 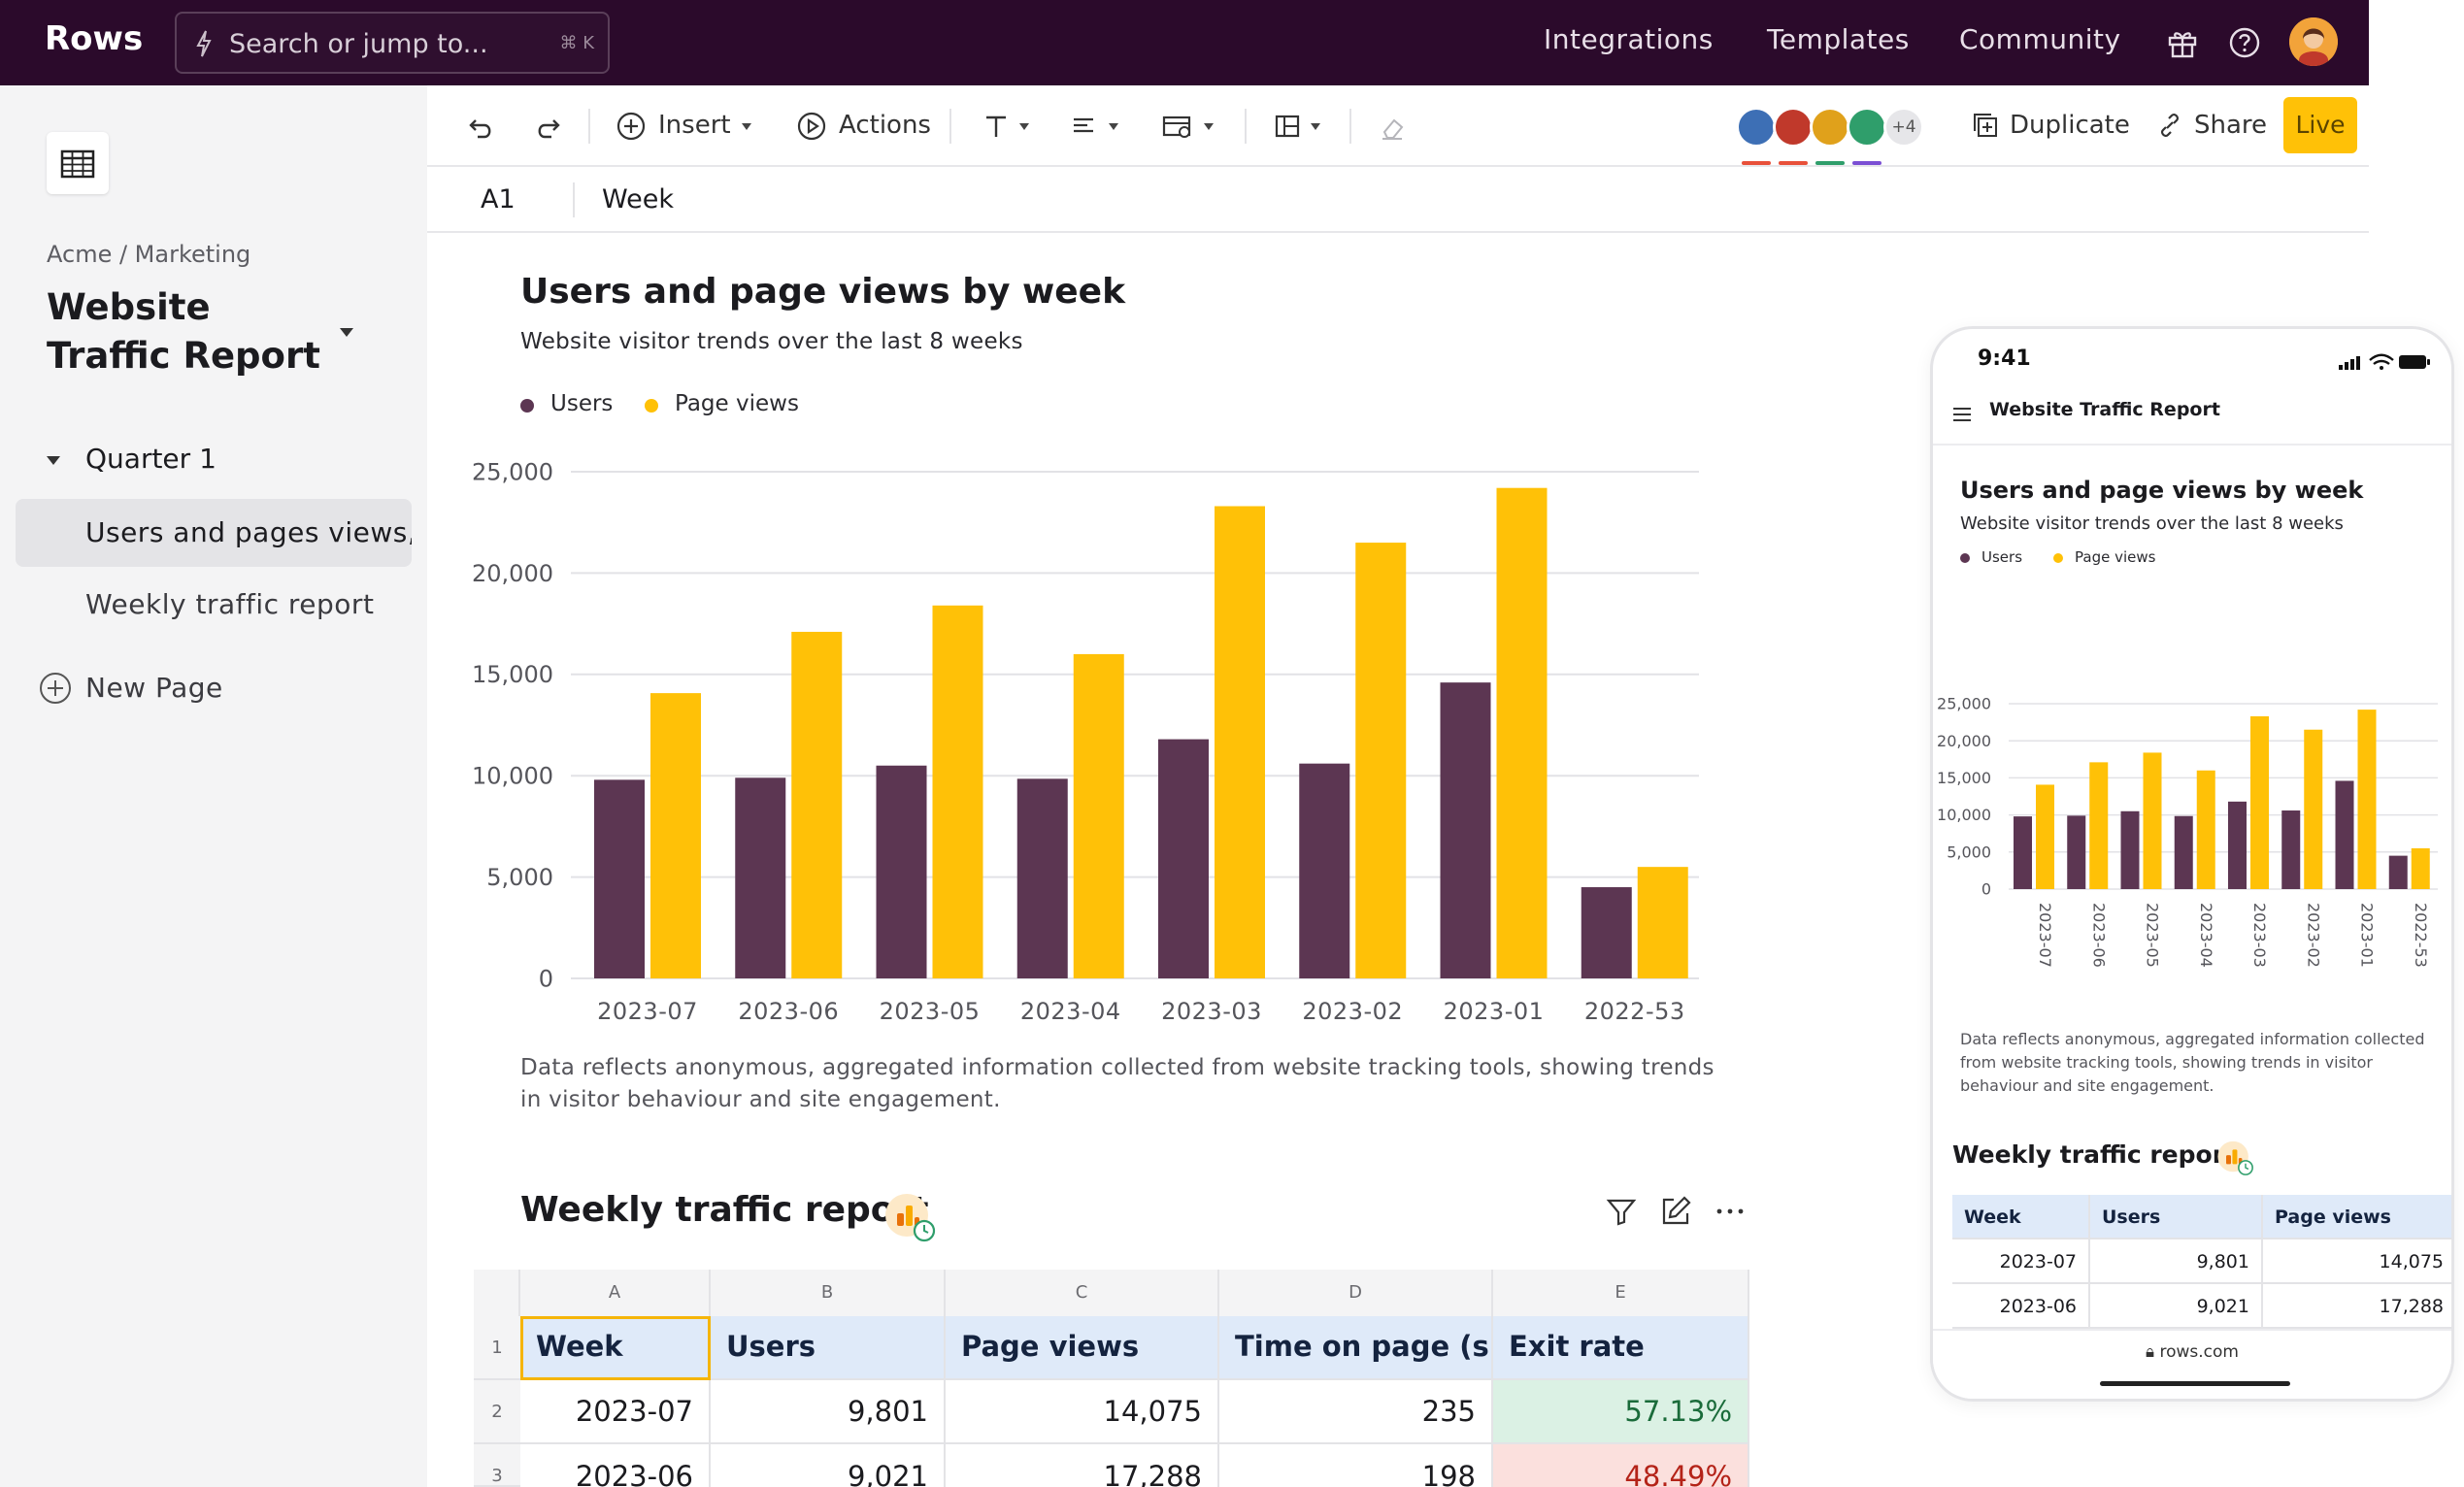 I want to click on text-icon, so click(x=996, y=126).